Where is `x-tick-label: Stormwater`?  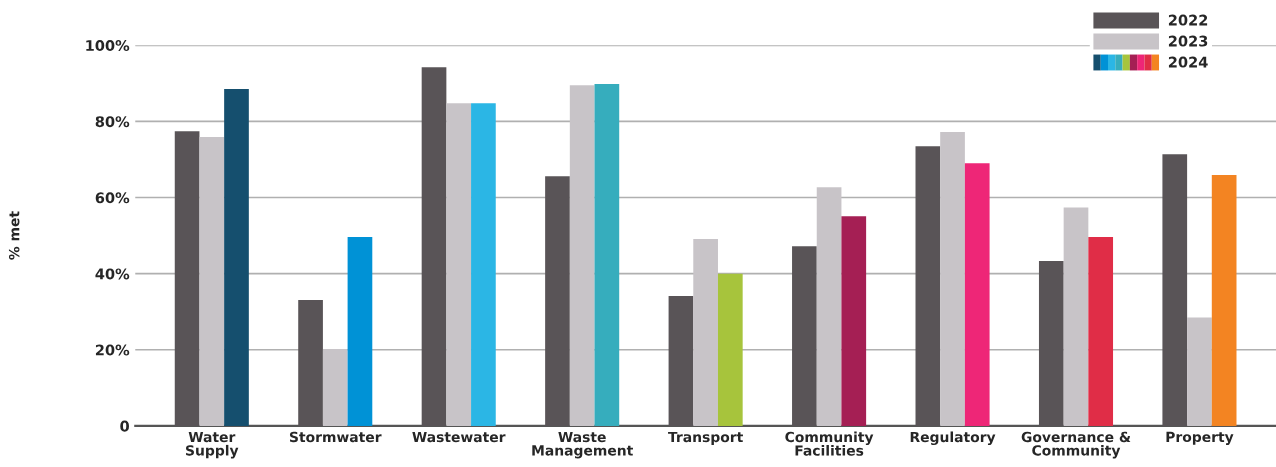
x-tick-label: Stormwater is located at coordinates (335, 437).